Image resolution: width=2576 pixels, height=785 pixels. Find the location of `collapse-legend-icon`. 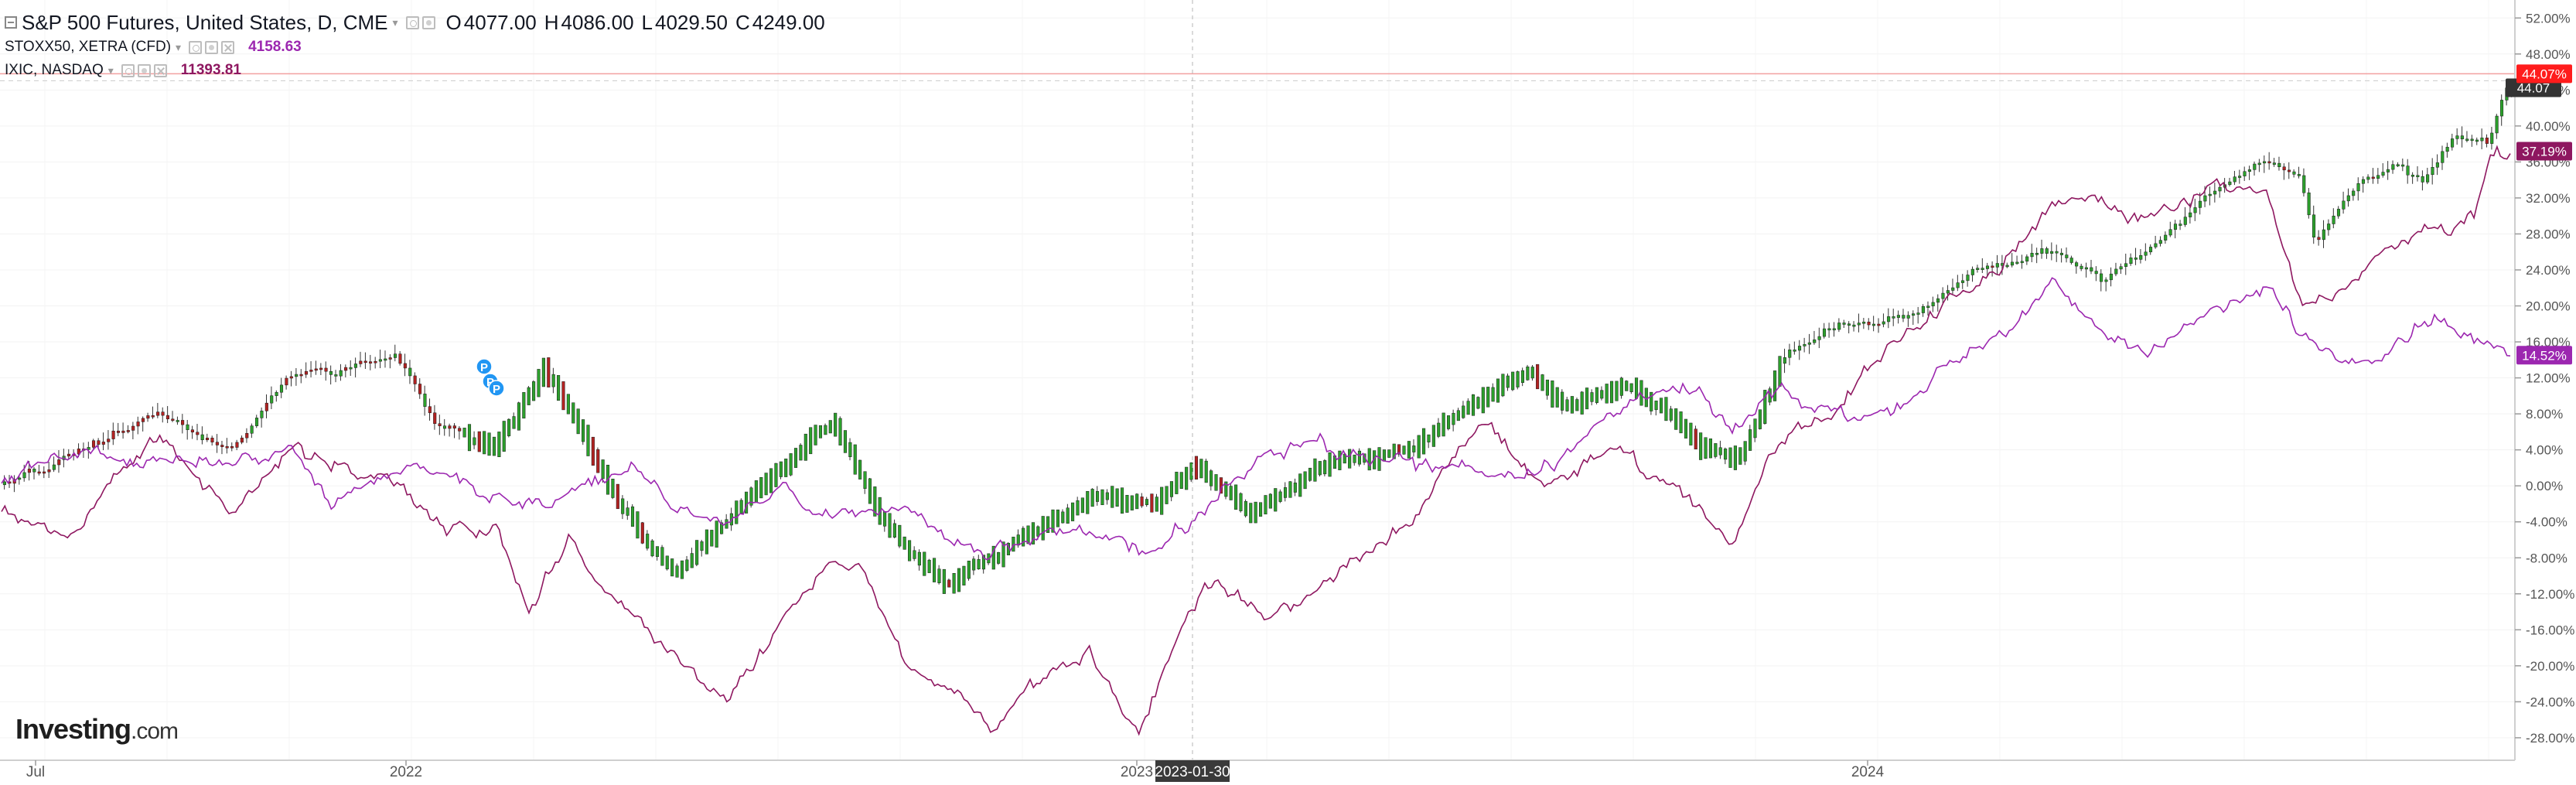

collapse-legend-icon is located at coordinates (11, 22).